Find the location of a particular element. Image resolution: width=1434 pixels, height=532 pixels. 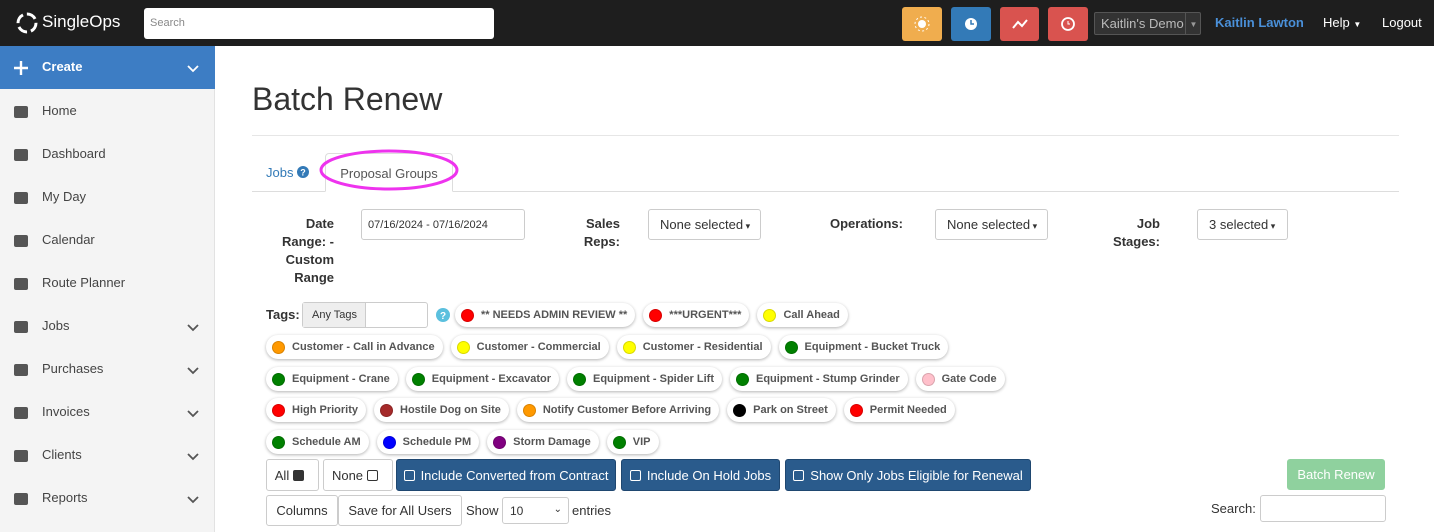

nav-label: Calendar is located at coordinates (68, 239).